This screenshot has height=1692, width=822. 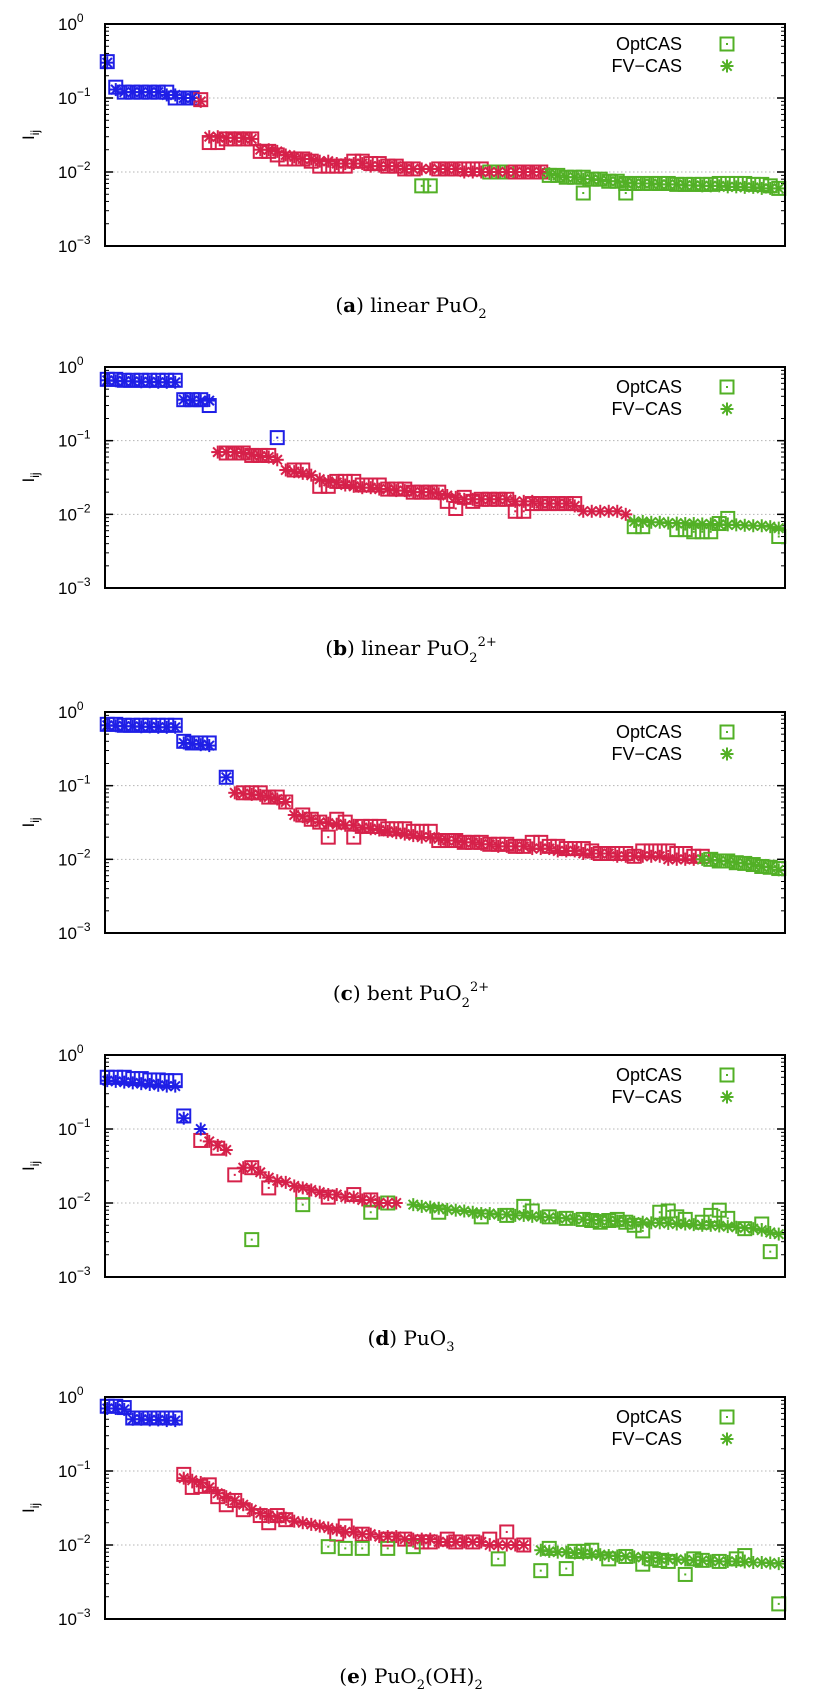 What do you see at coordinates (410, 1678) in the screenshot?
I see `panel-caption-e: (e) PuO2(OH)2` at bounding box center [410, 1678].